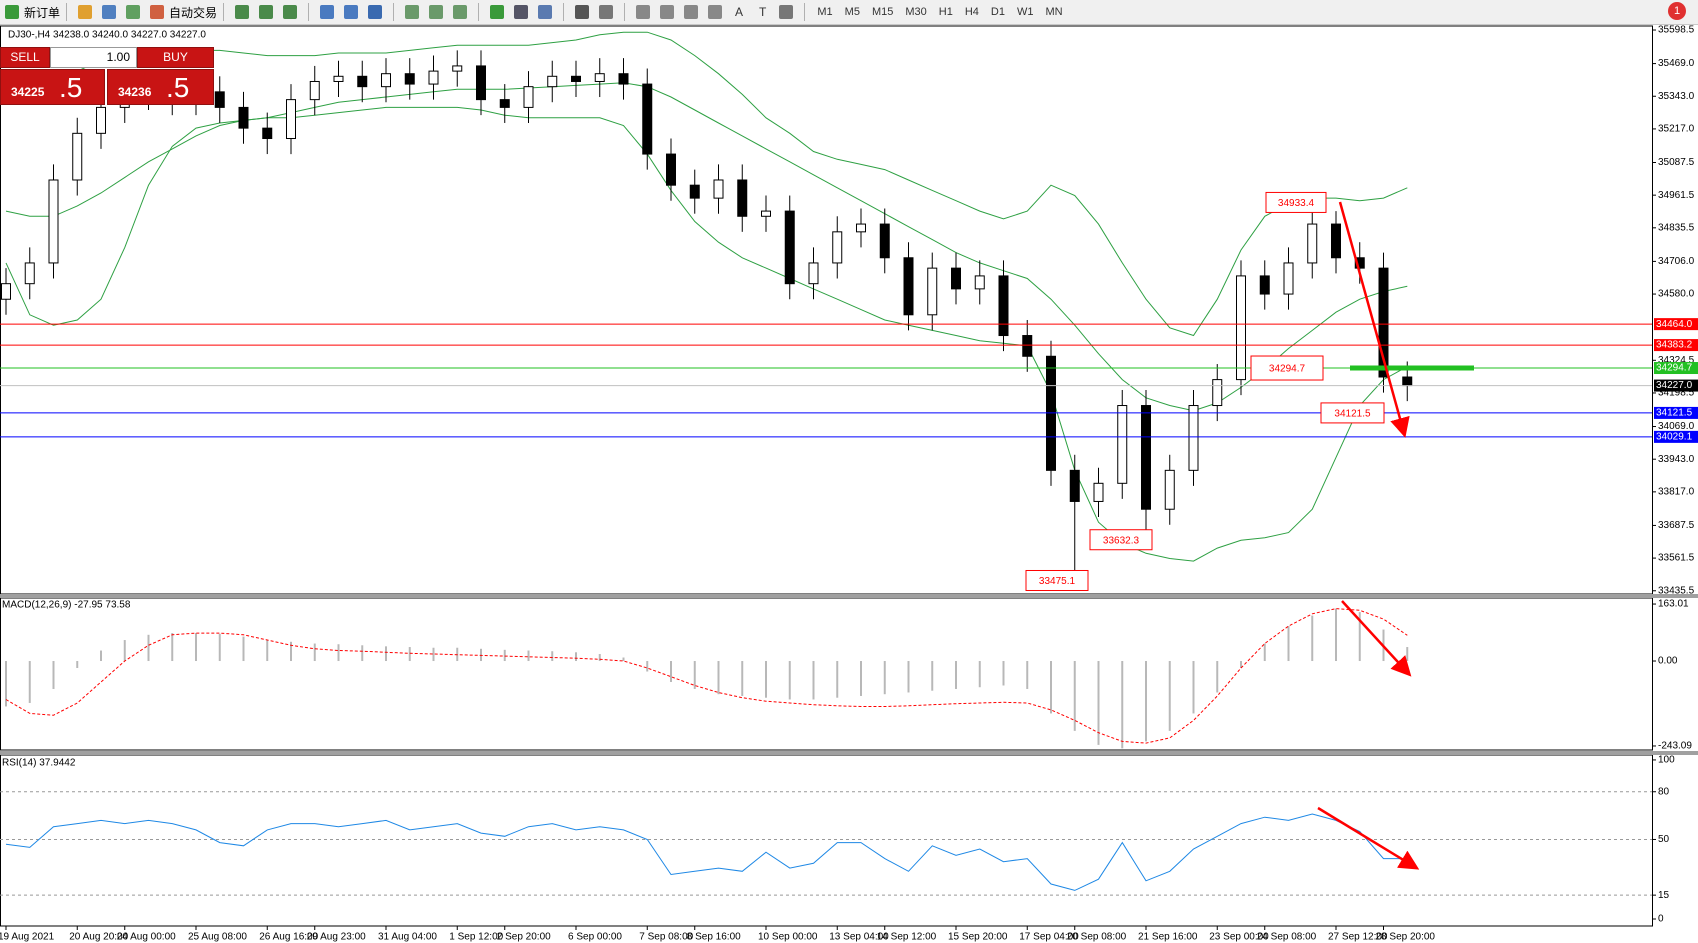  What do you see at coordinates (175, 57) in the screenshot?
I see `buy-button: BUY` at bounding box center [175, 57].